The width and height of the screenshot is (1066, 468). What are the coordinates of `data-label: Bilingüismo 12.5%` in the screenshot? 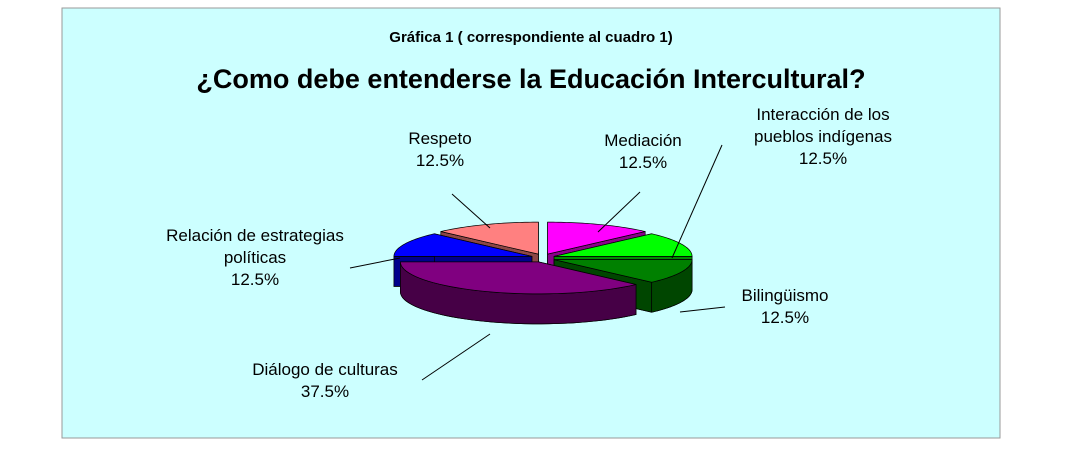 It's located at (785, 307).